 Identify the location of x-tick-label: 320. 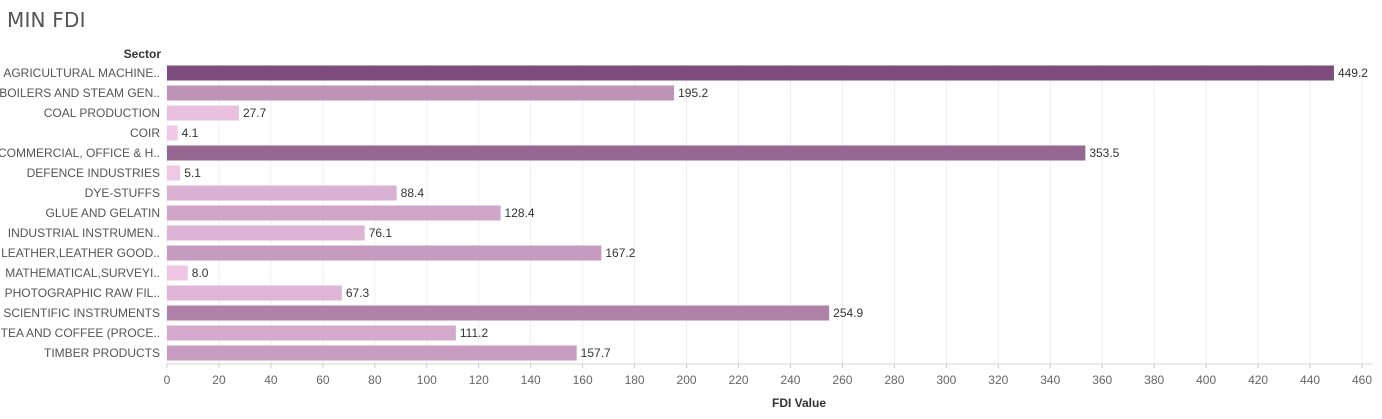
(998, 380).